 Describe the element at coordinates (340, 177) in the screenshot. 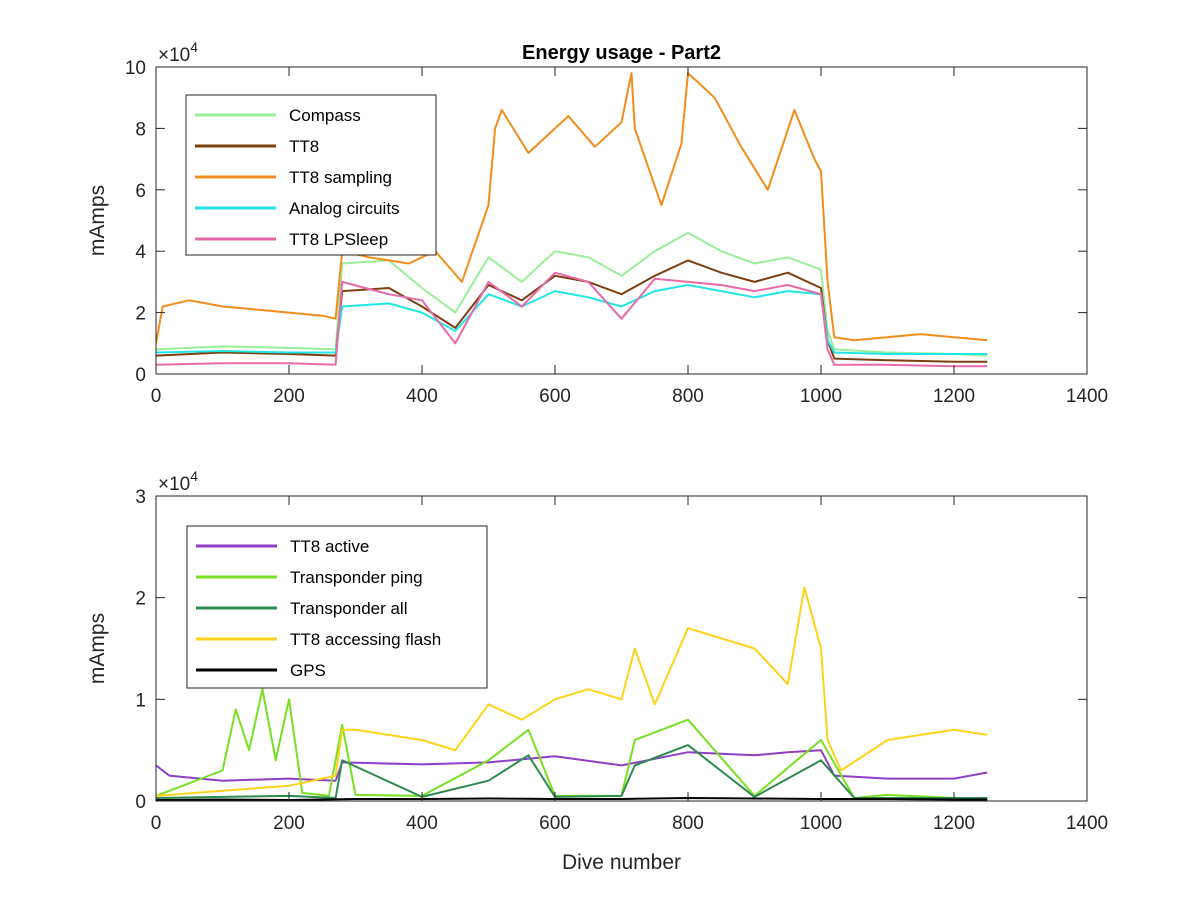

I see `legend-entry: TT8 sampling` at that location.